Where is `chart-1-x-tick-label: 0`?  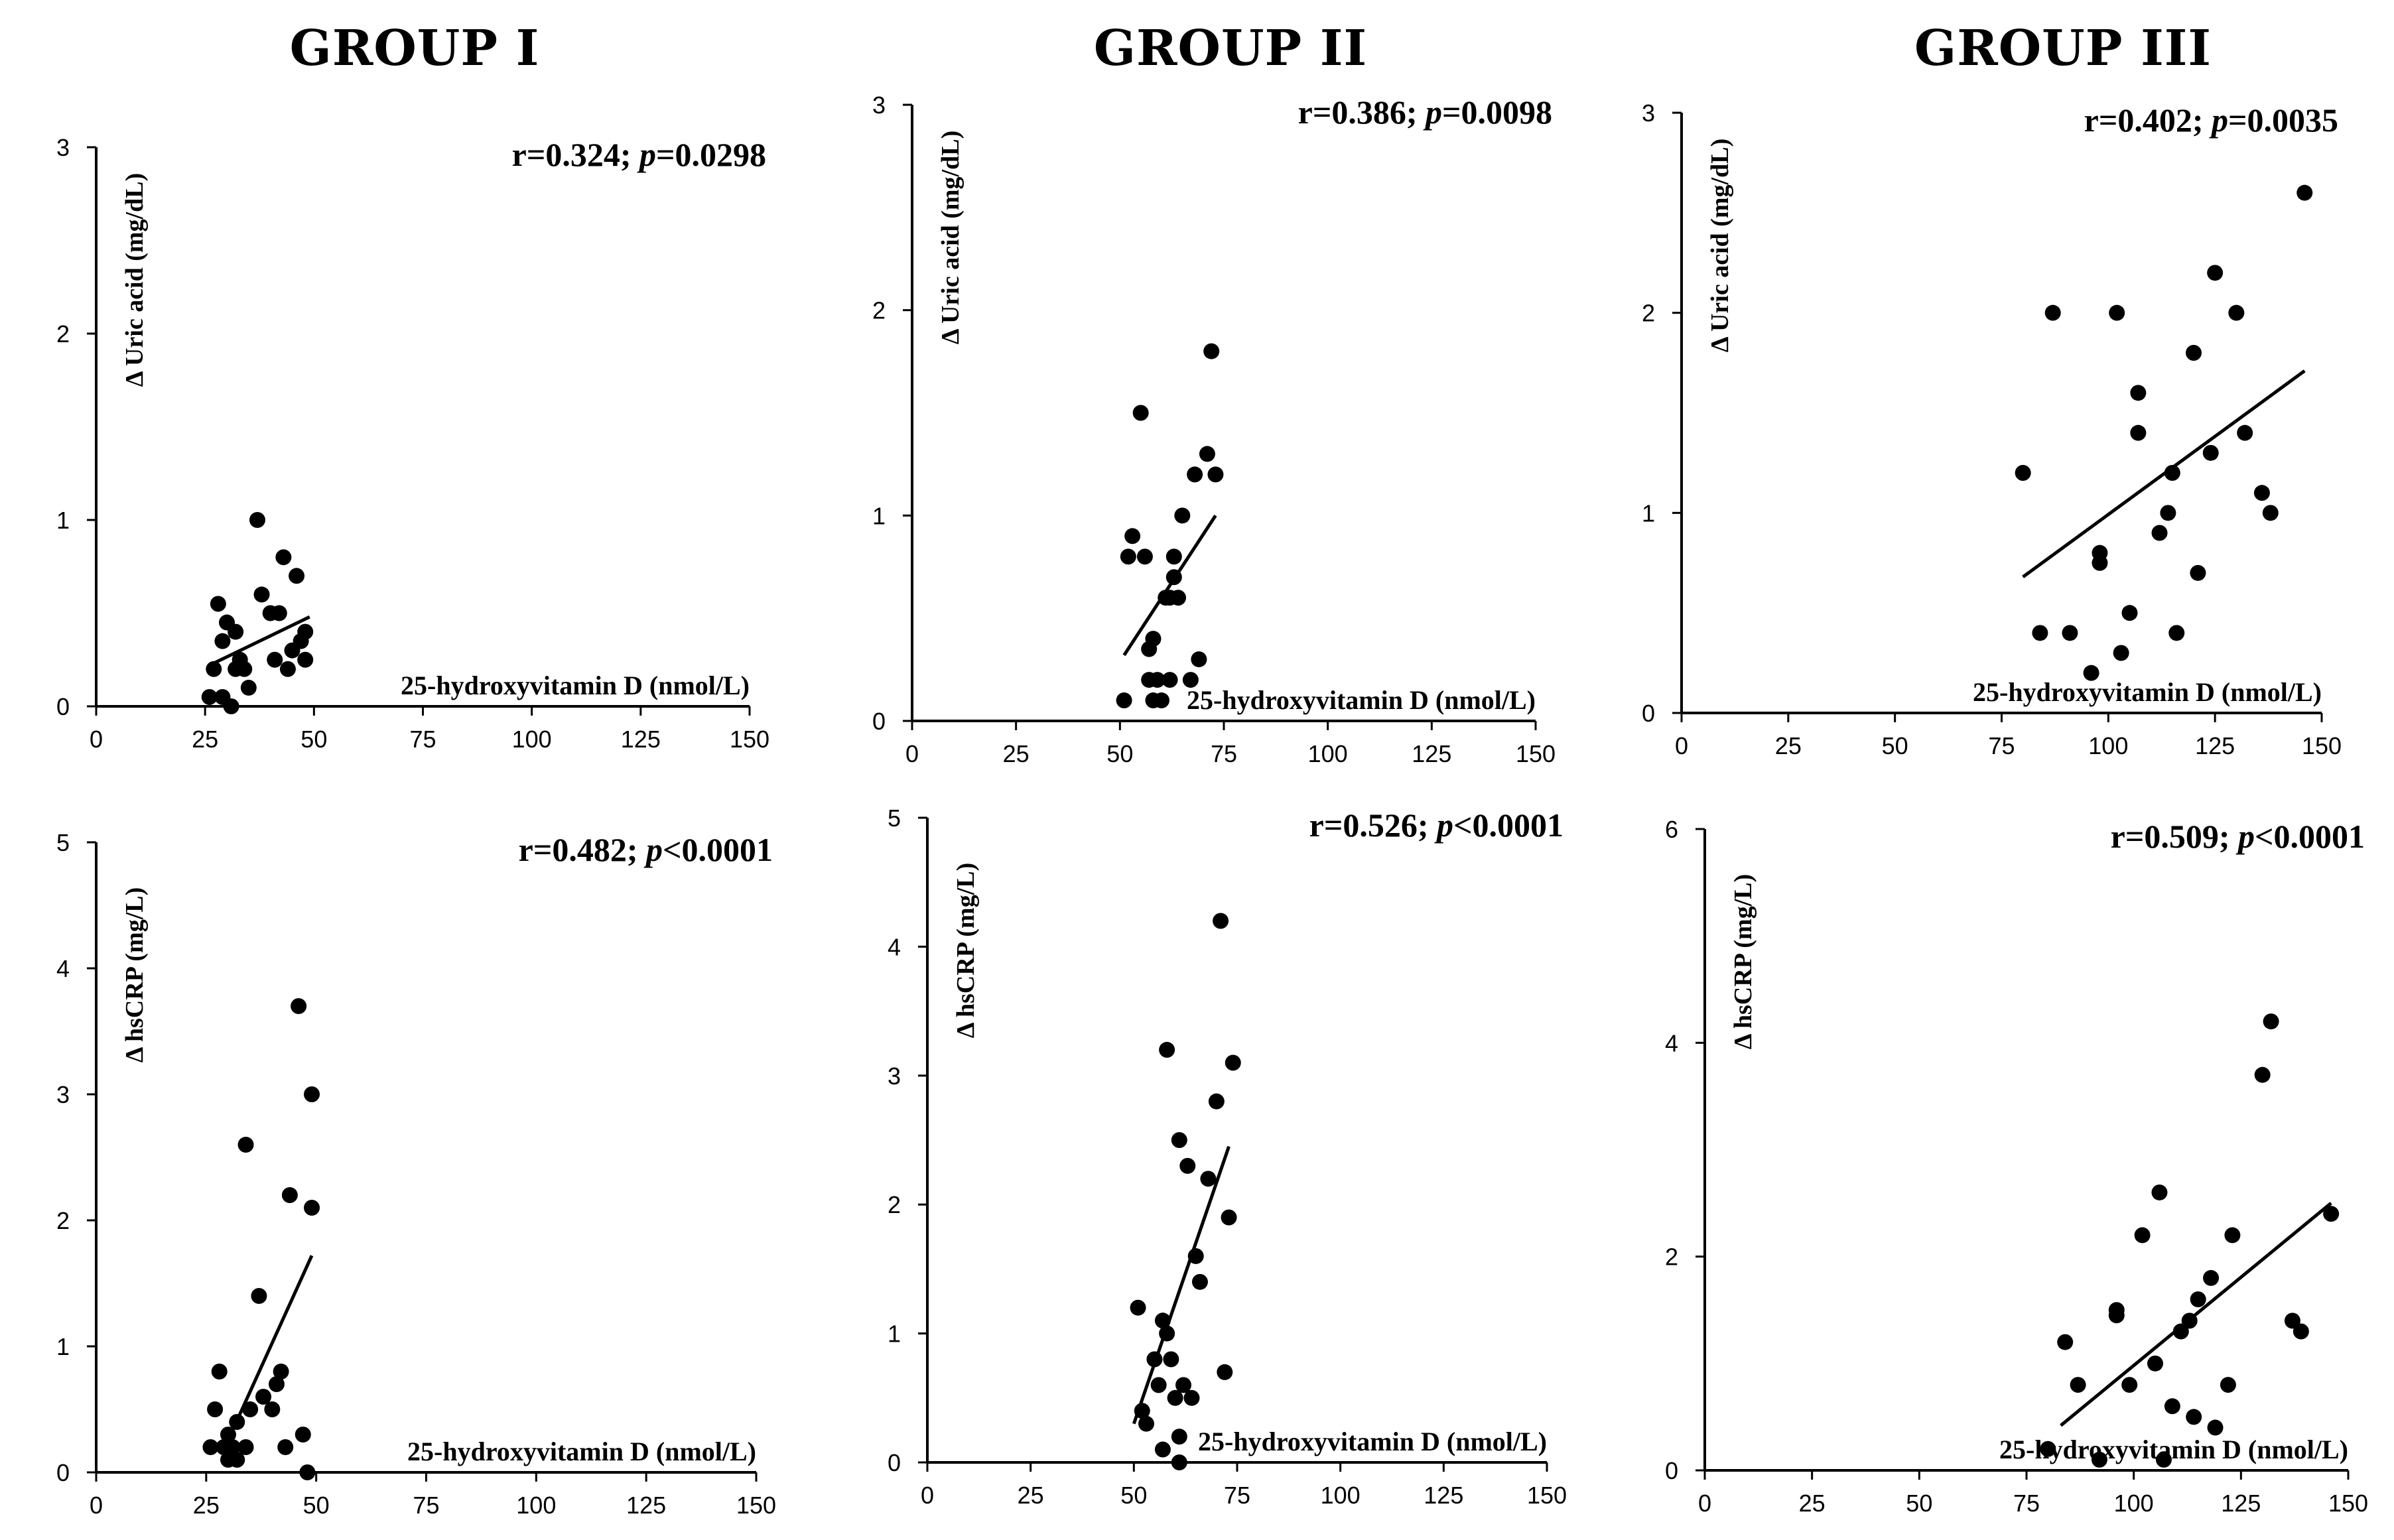 chart-1-x-tick-label: 0 is located at coordinates (97, 739).